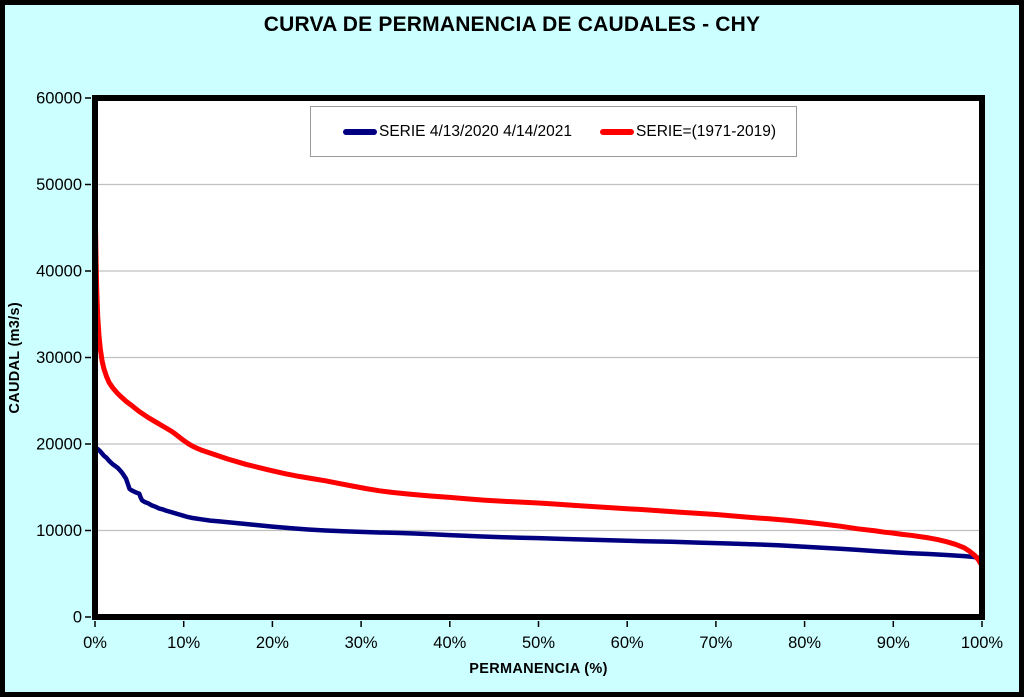  What do you see at coordinates (538, 643) in the screenshot?
I see `x-tick-label: 50%` at bounding box center [538, 643].